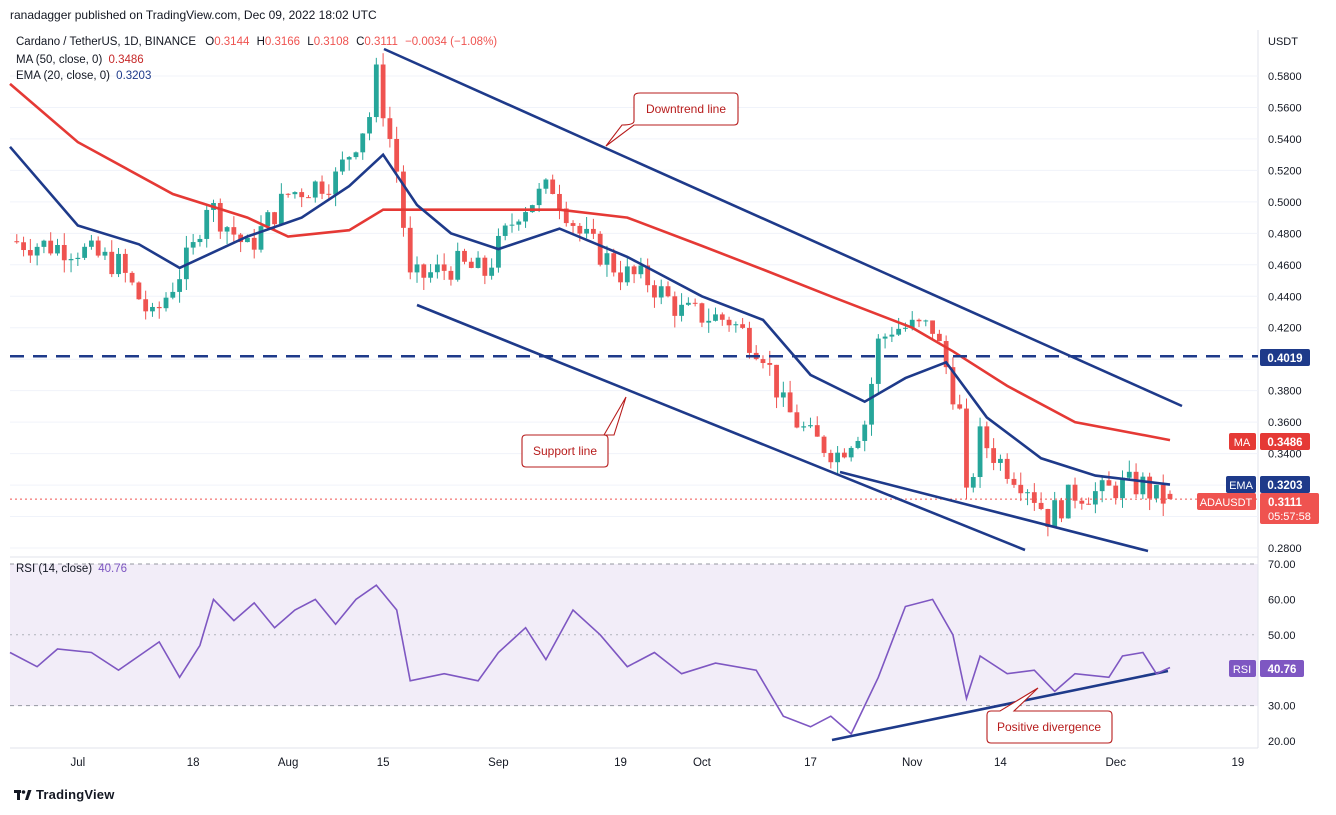 This screenshot has height=815, width=1336. Describe the element at coordinates (686, 109) in the screenshot. I see `downtrend-label: Downtrend line` at that location.